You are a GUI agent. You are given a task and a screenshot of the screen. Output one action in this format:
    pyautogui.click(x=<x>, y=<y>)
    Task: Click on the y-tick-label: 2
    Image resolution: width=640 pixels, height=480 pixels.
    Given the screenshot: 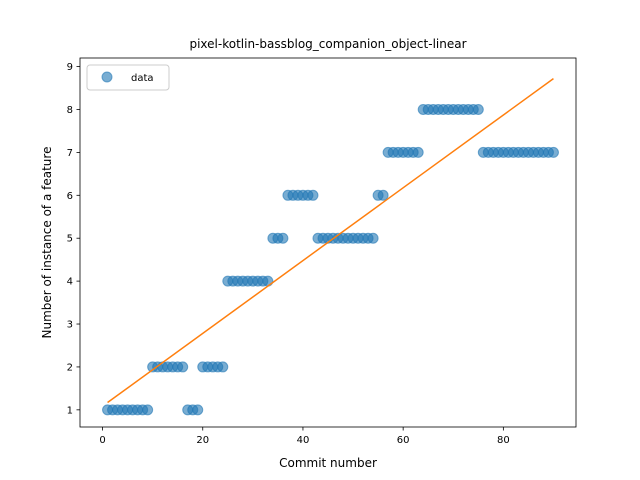 What is the action you would take?
    pyautogui.click(x=70, y=367)
    